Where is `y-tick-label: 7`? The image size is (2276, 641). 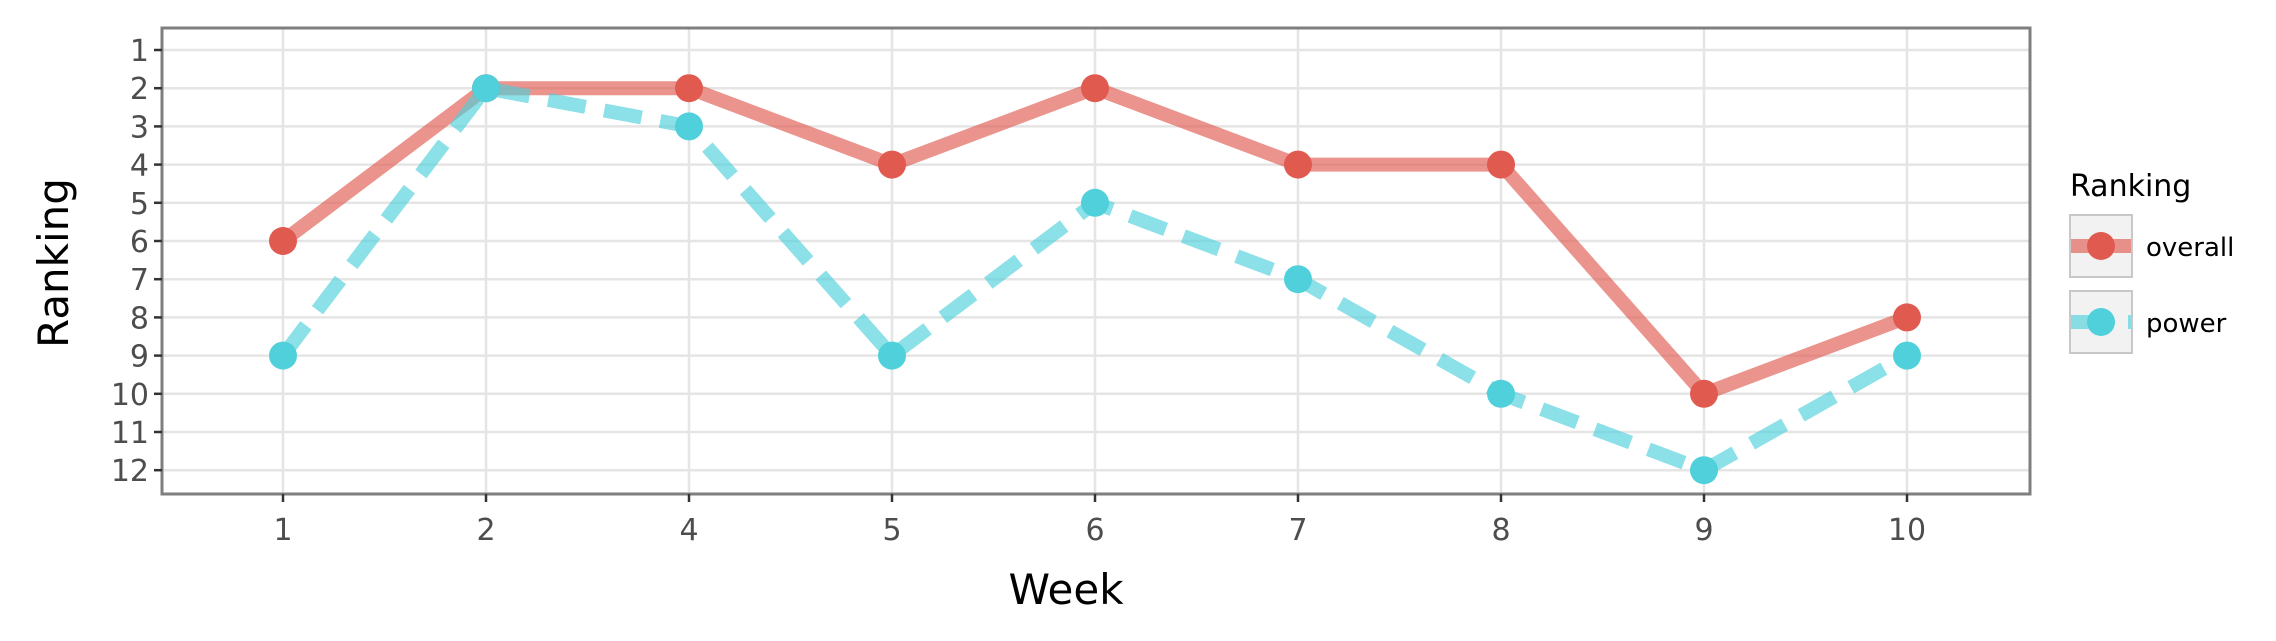 y-tick-label: 7 is located at coordinates (139, 280).